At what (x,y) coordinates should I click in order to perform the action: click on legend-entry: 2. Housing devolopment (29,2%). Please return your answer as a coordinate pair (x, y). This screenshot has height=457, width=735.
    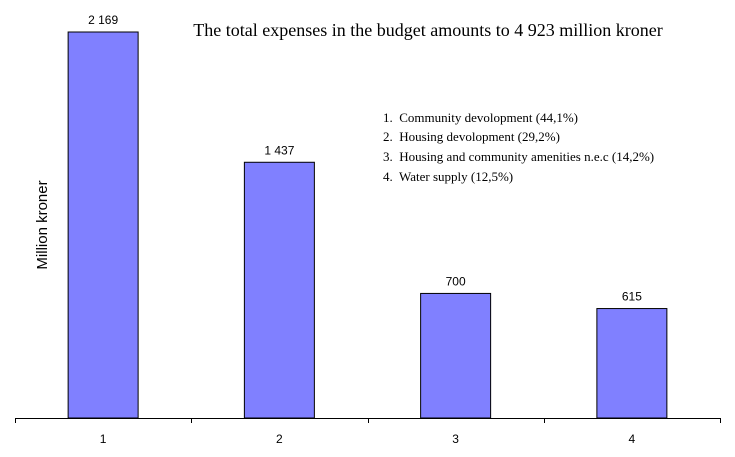
    Looking at the image, I should click on (471, 136).